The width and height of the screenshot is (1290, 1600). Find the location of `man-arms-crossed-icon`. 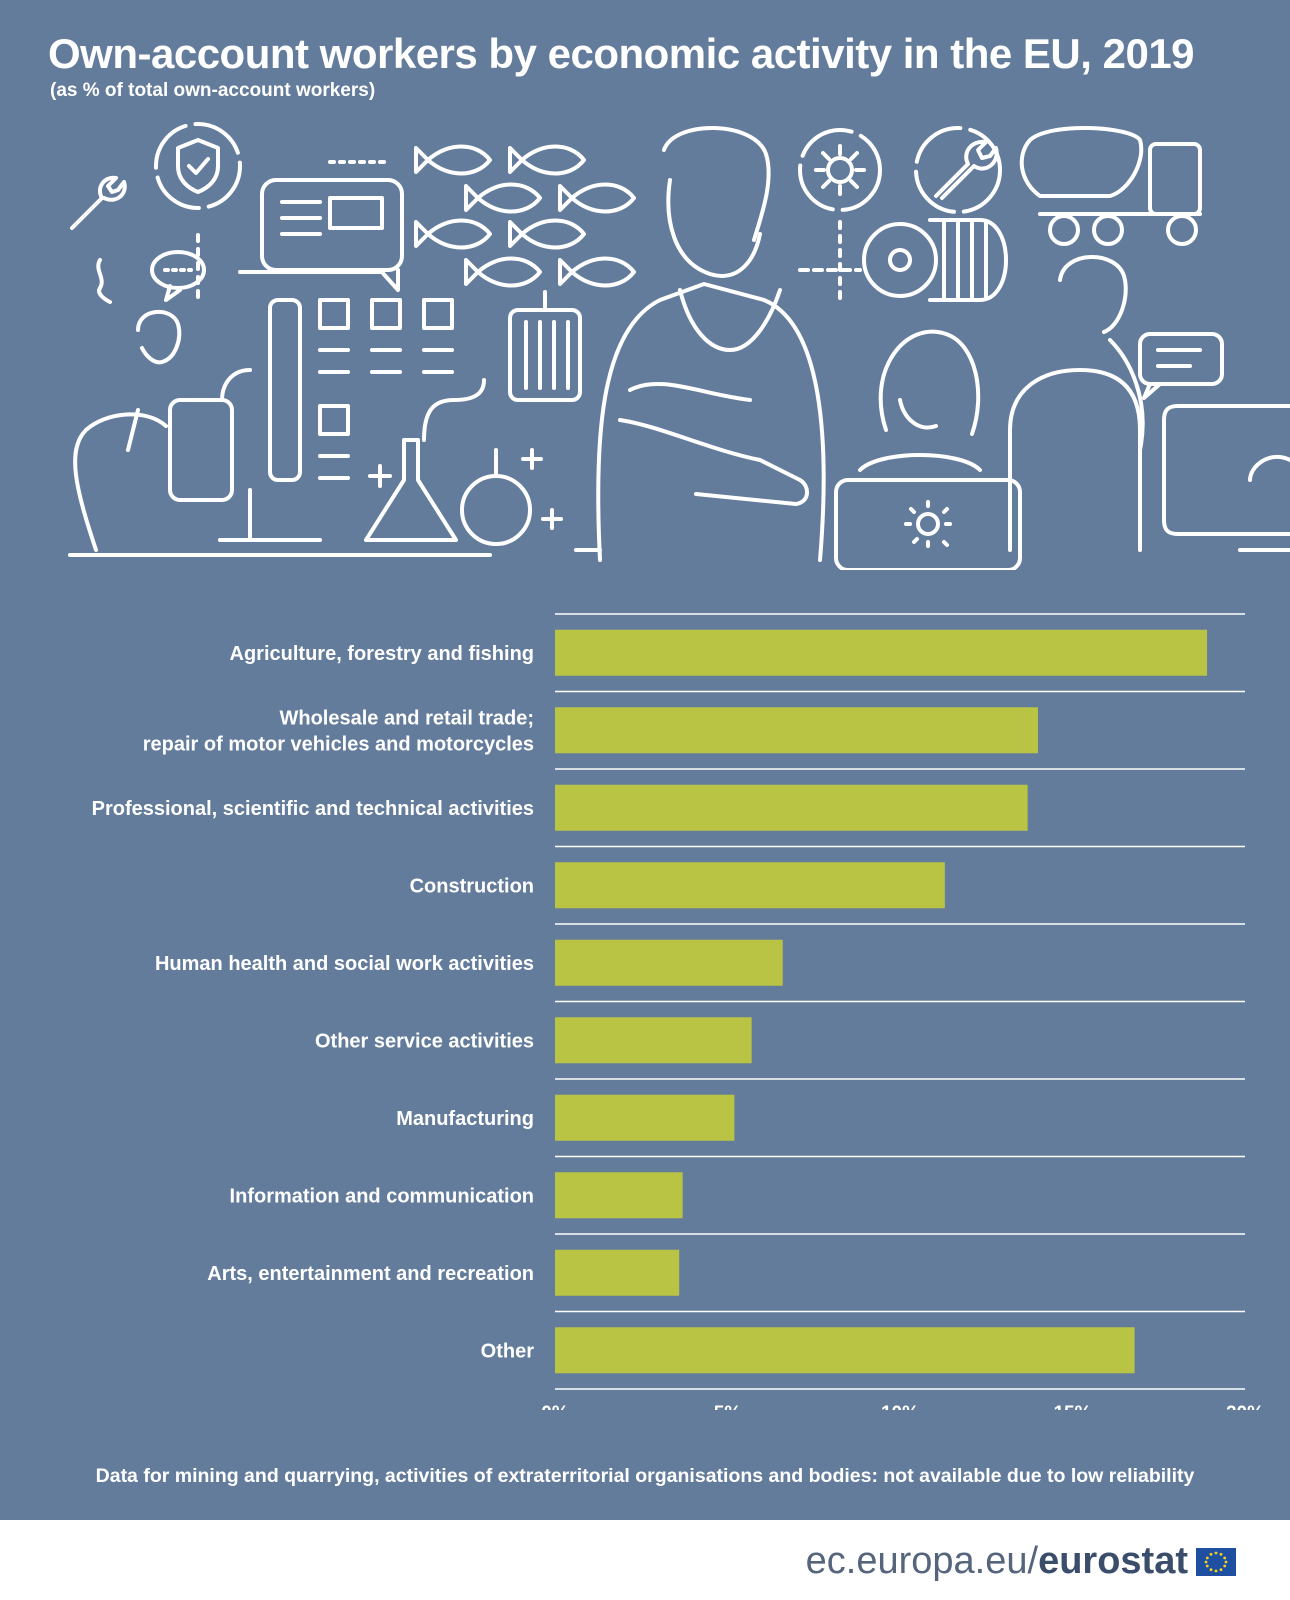

man-arms-crossed-icon is located at coordinates (700, 344).